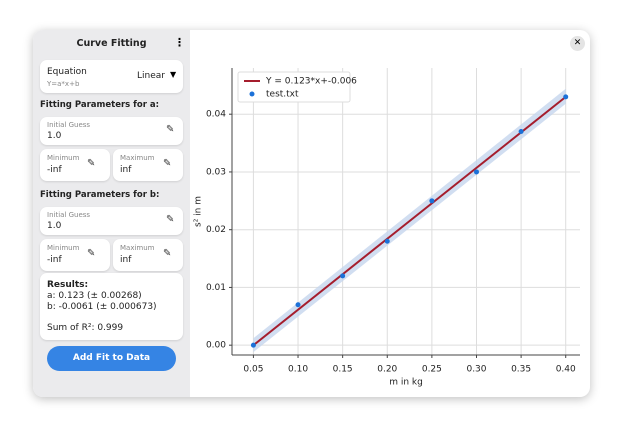 This screenshot has height=434, width=624. I want to click on x-tick-label: 0.05, so click(253, 370).